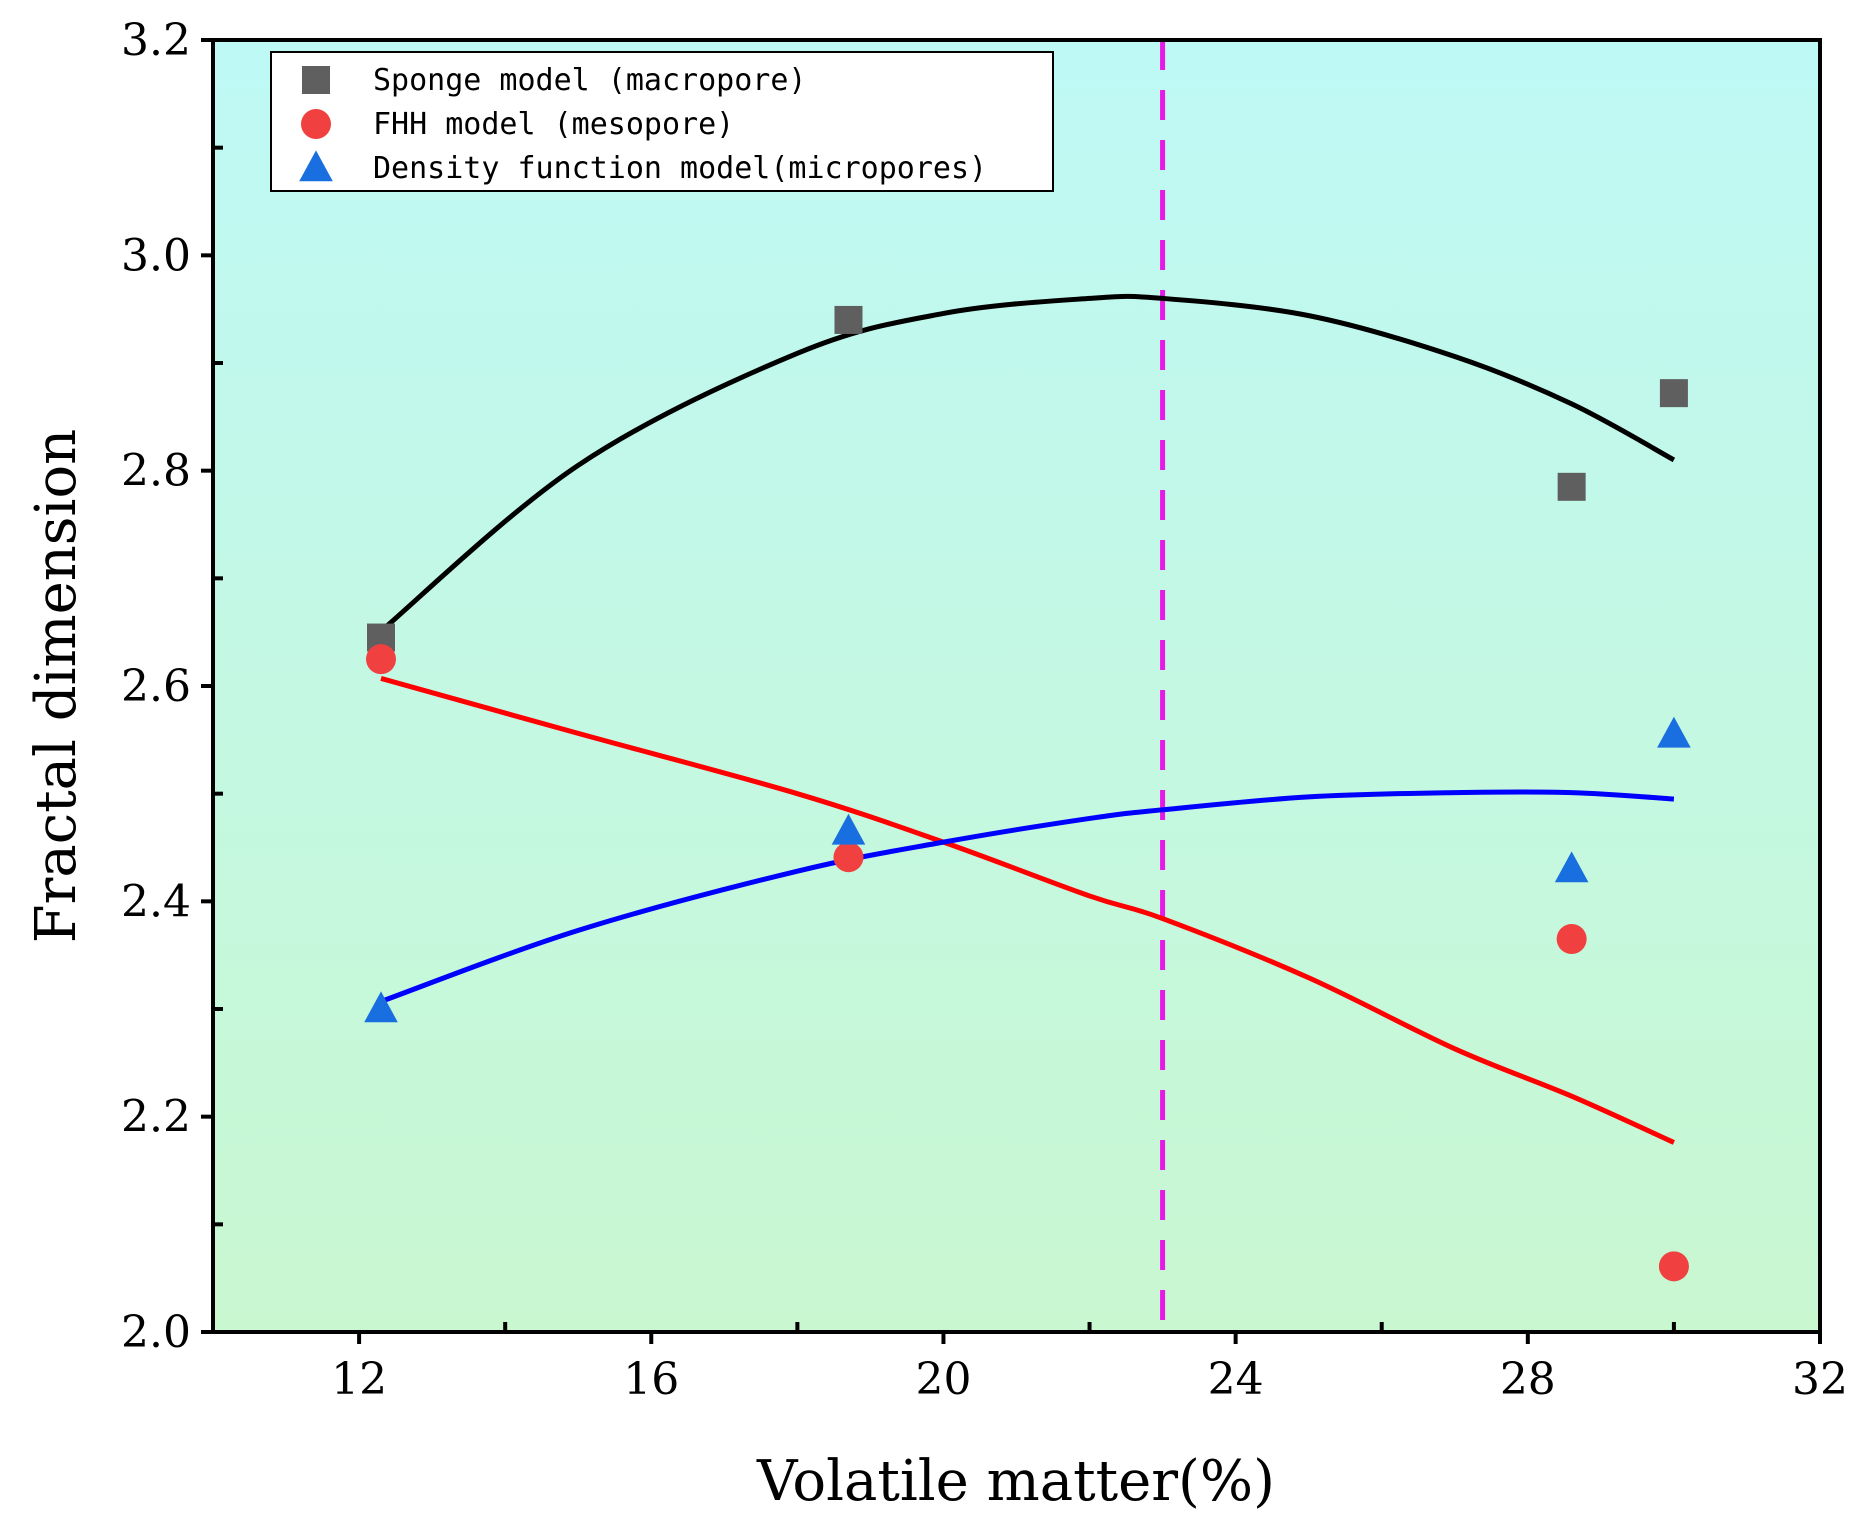 Image resolution: width=1855 pixels, height=1520 pixels. I want to click on x-tick-label: 24, so click(1236, 1379).